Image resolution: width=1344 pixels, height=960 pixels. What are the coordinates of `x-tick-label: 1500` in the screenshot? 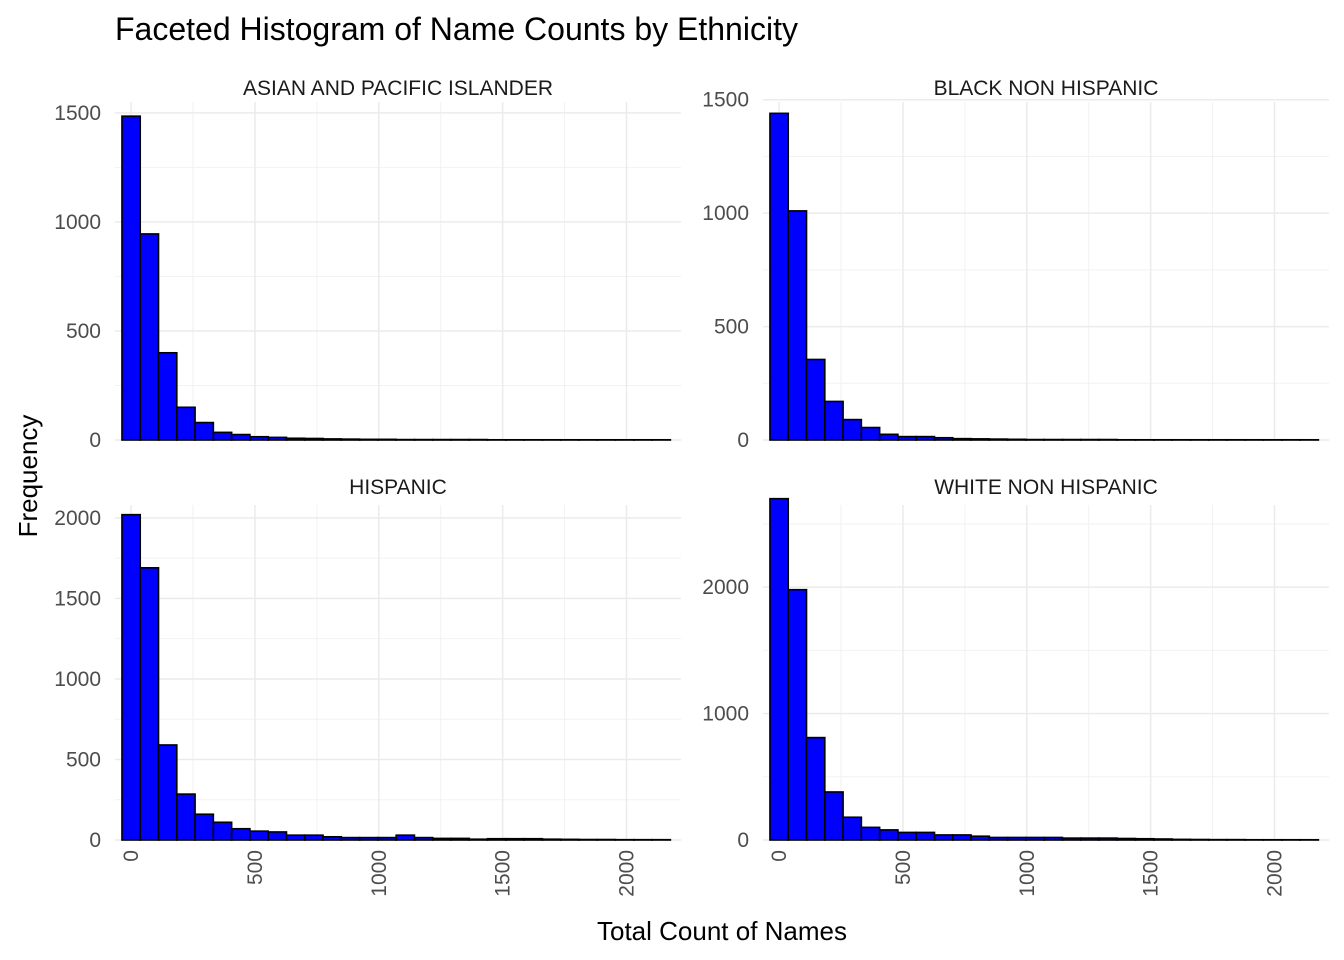 It's located at (1151, 873).